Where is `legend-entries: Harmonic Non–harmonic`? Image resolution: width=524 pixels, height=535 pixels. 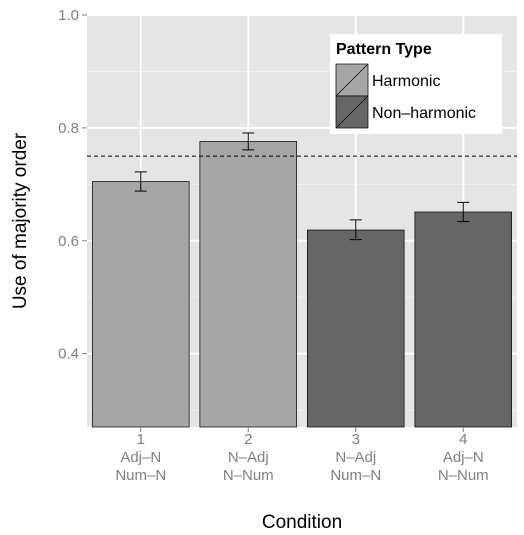
legend-entries: Harmonic Non–harmonic is located at coordinates (405, 96).